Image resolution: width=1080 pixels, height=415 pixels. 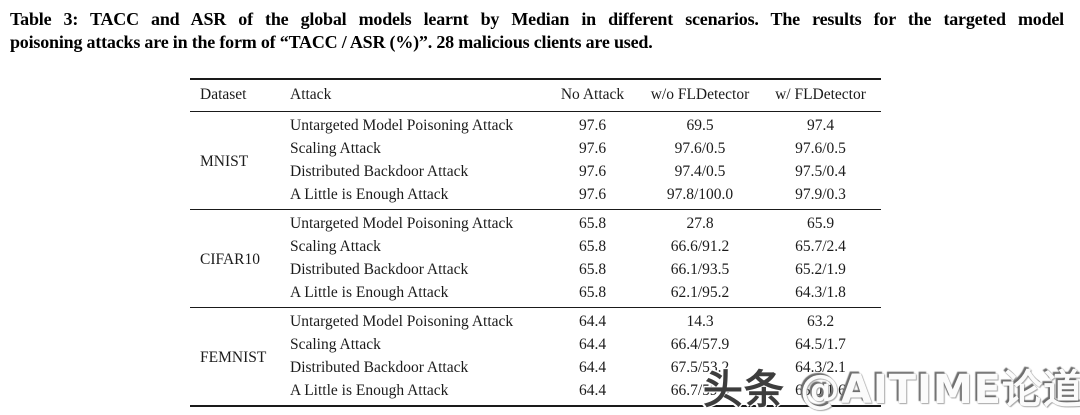 What do you see at coordinates (224, 161) in the screenshot?
I see `dataset-label: MNIST` at bounding box center [224, 161].